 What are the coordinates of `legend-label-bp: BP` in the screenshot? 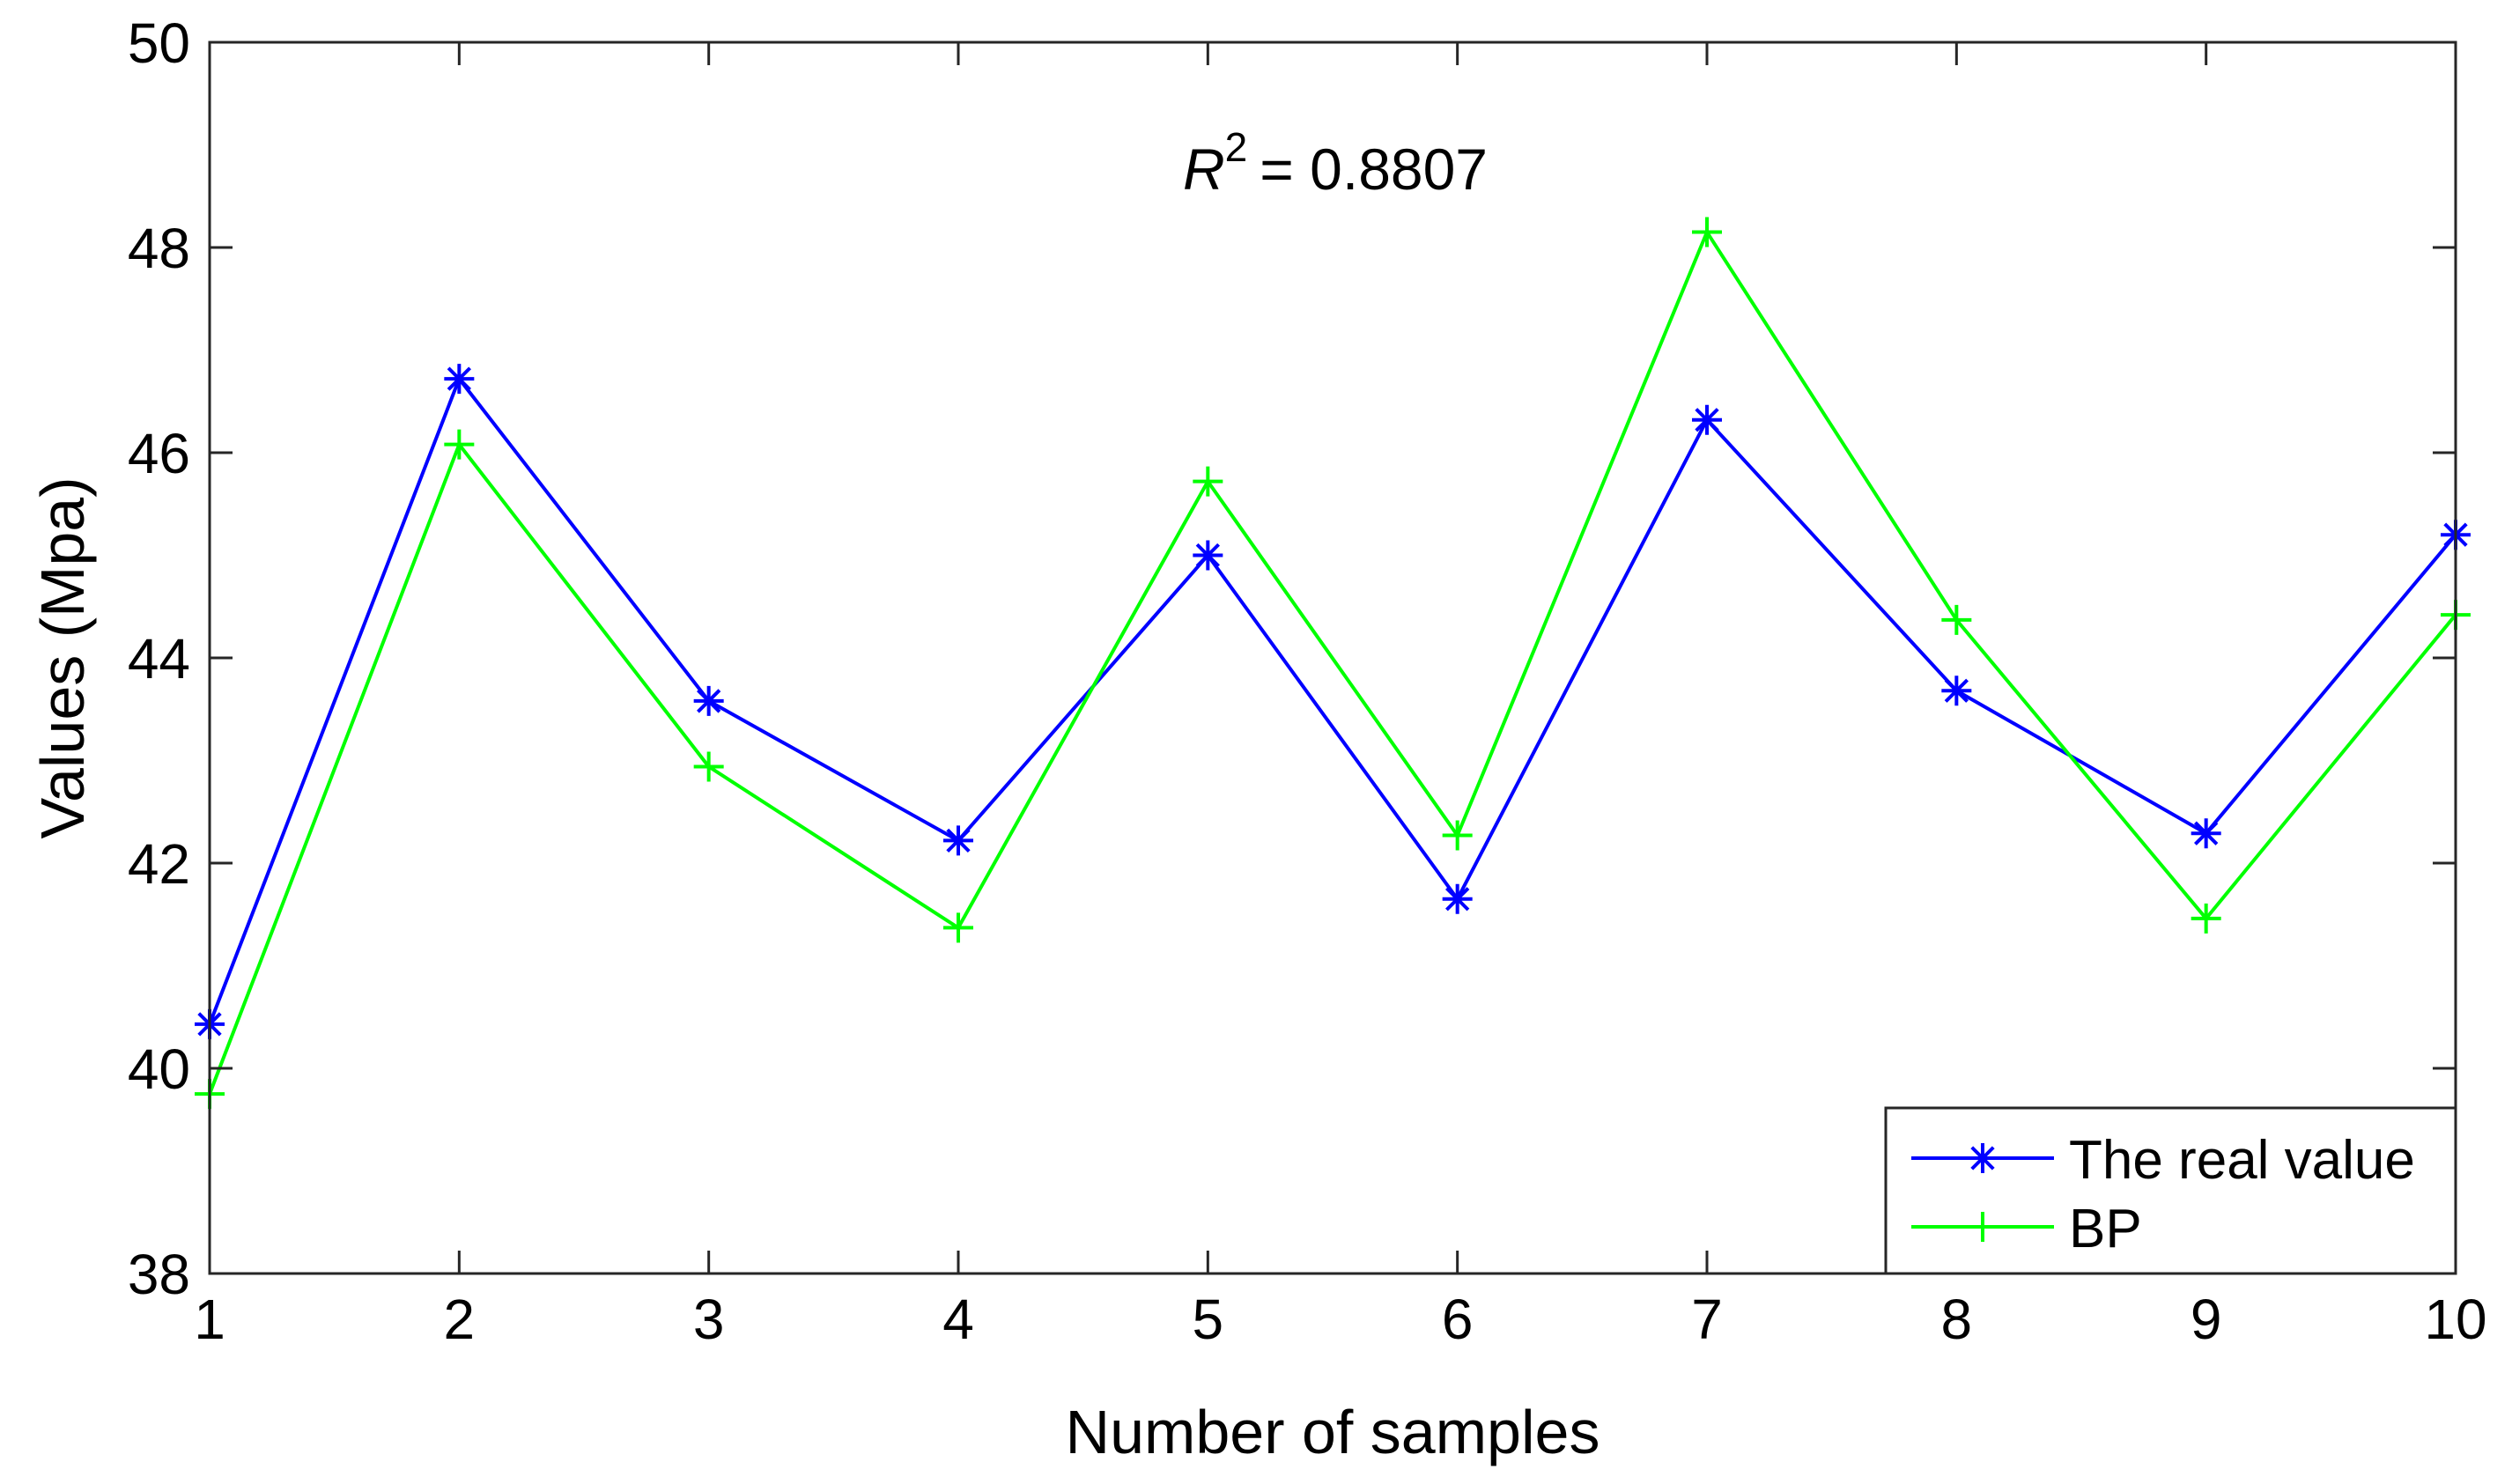 It's located at (2105, 1229).